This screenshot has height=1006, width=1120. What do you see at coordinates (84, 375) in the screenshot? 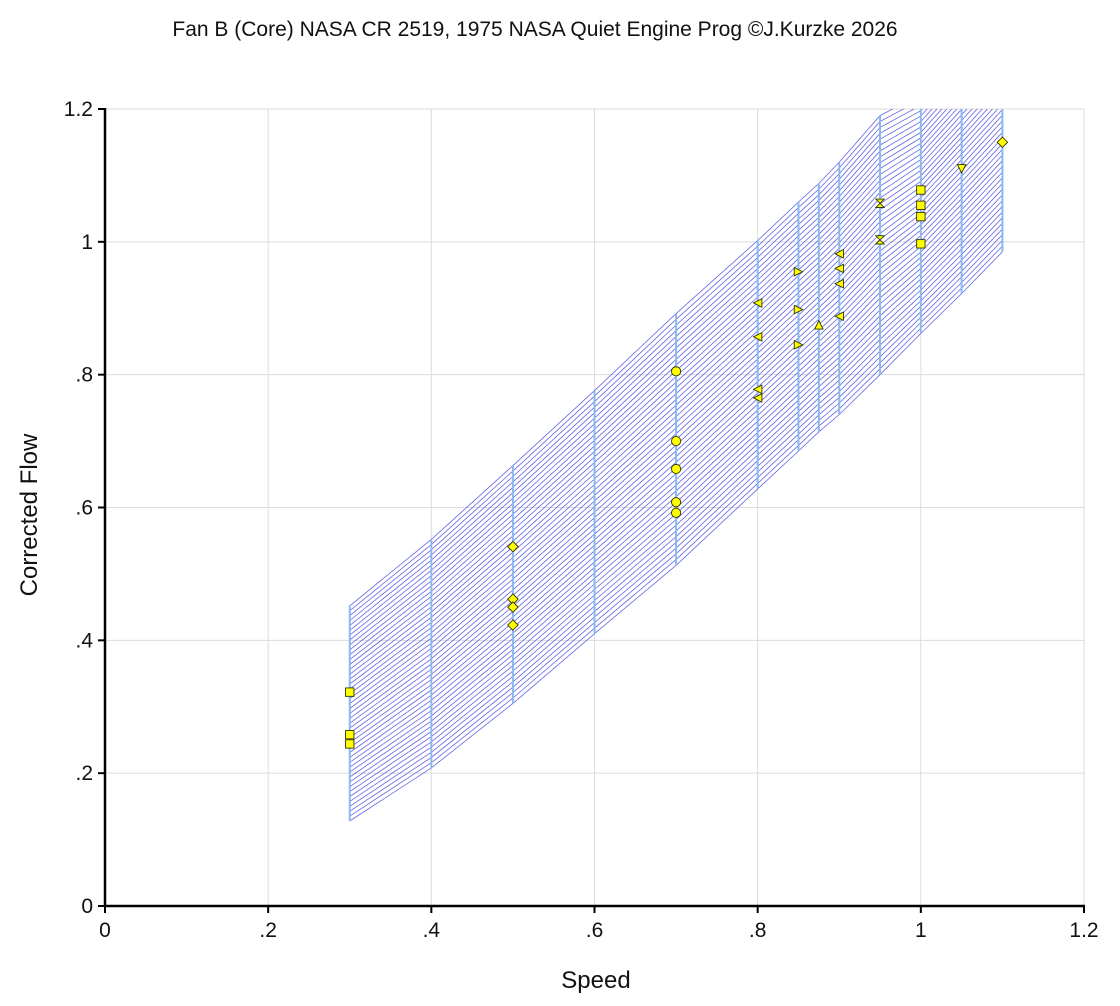
I see `y-tick-label: .8` at bounding box center [84, 375].